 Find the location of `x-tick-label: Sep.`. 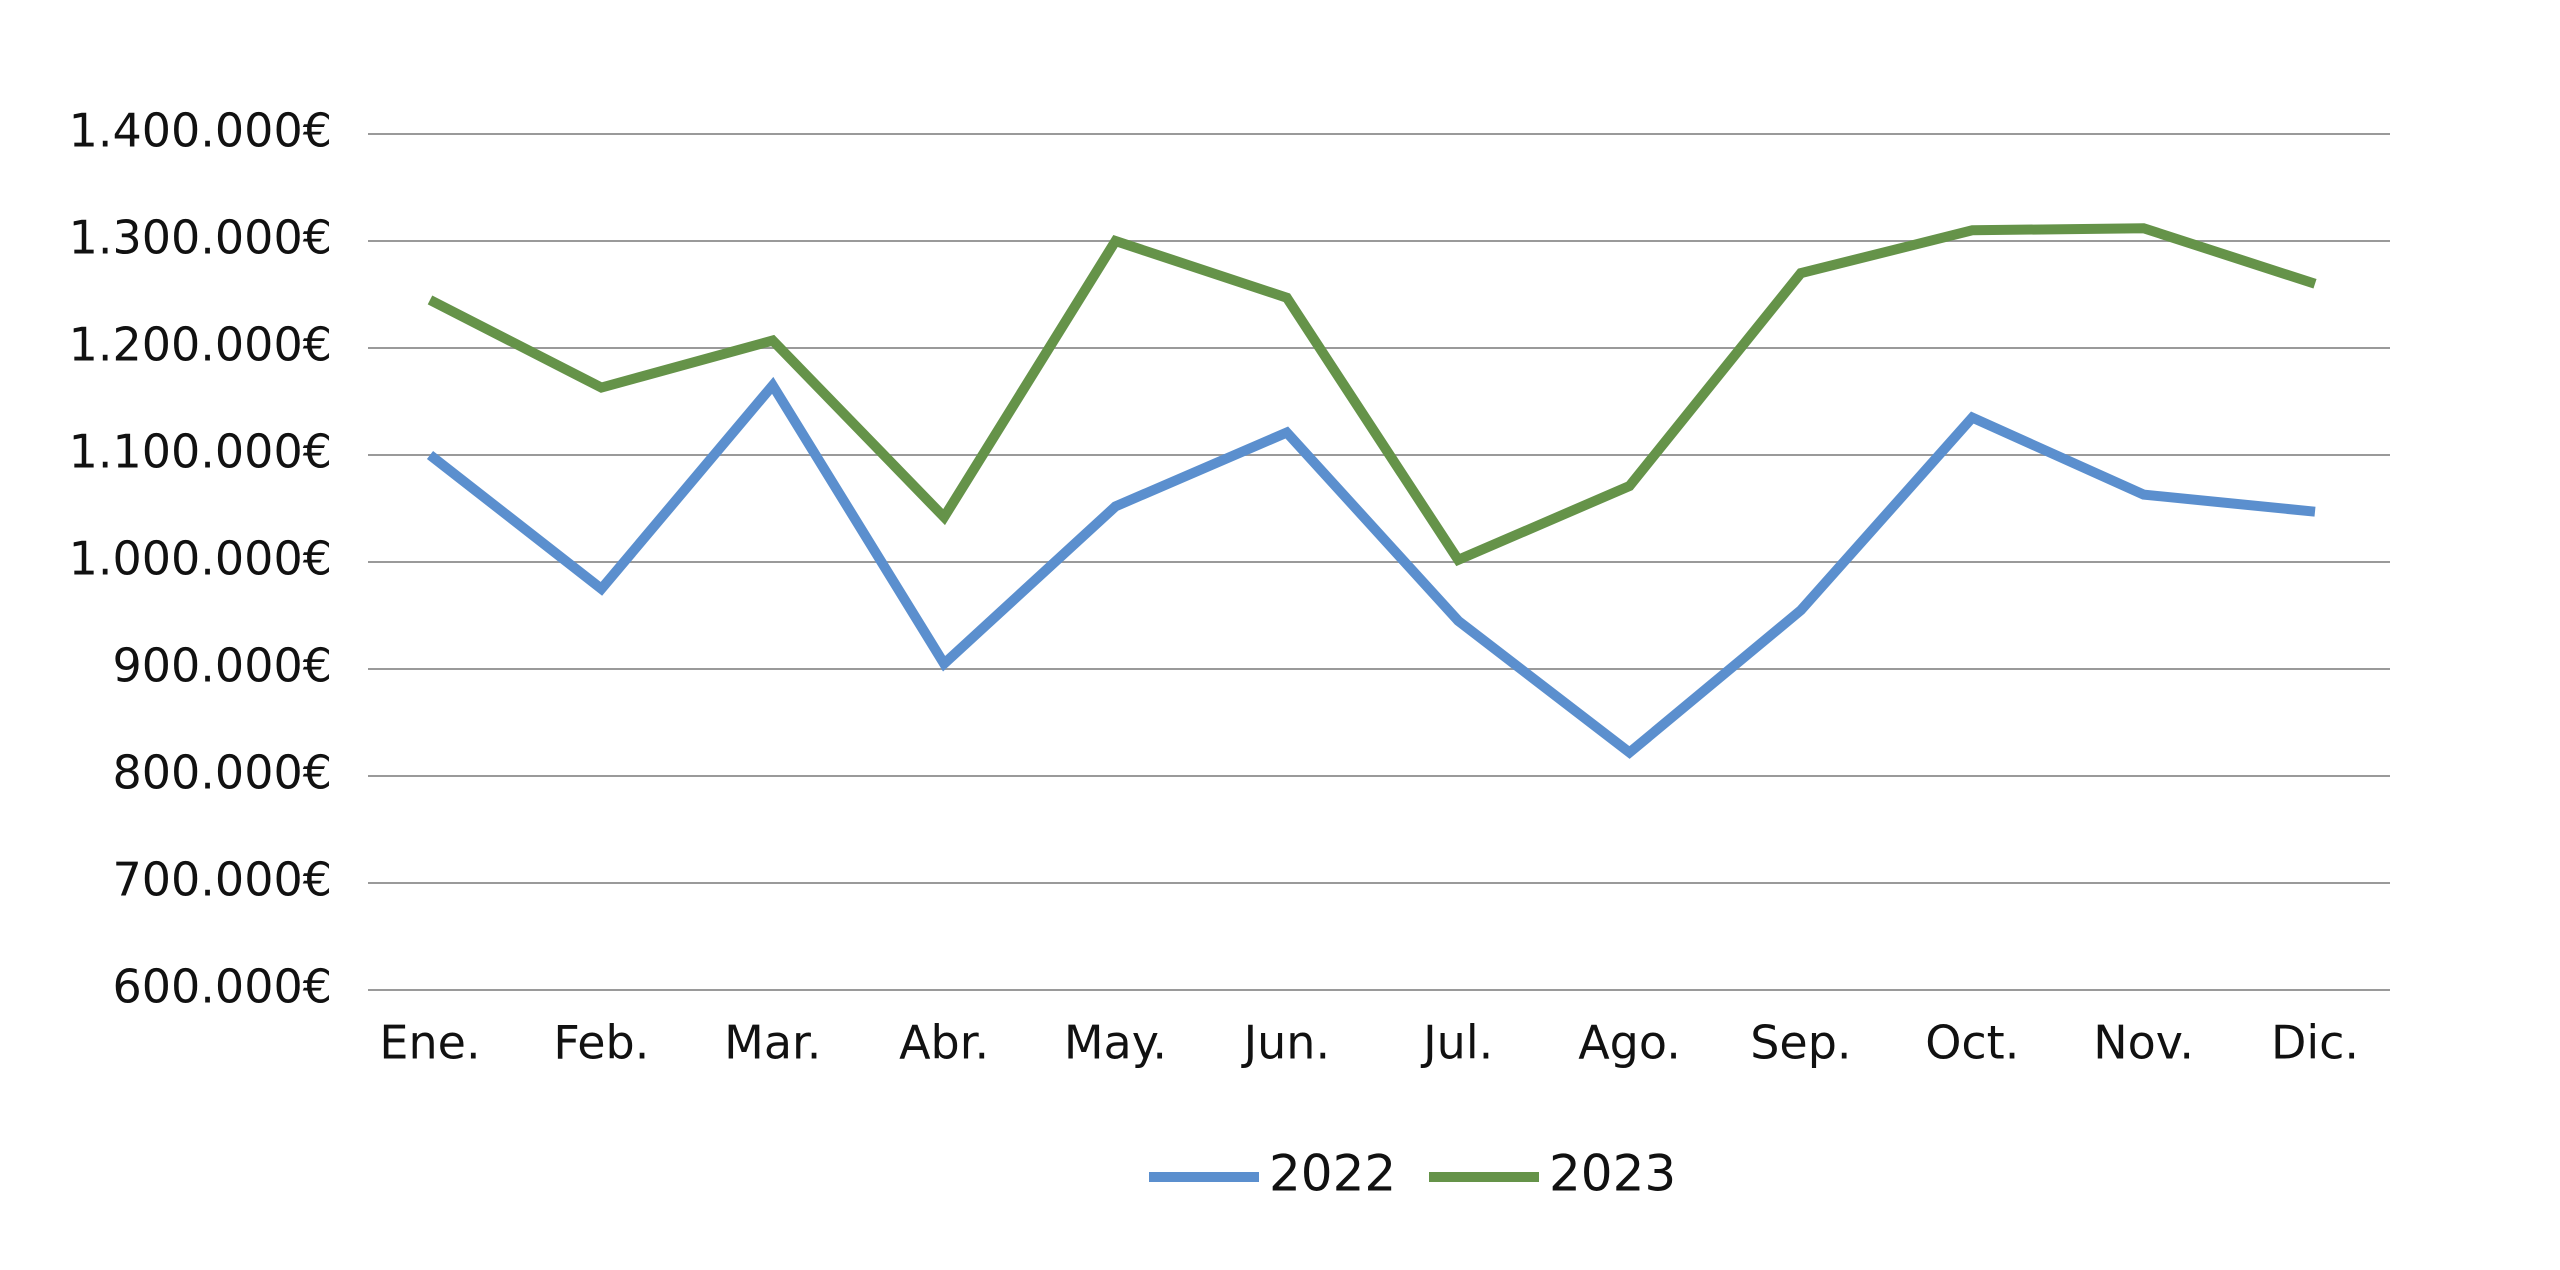

x-tick-label: Sep. is located at coordinates (1800, 1043).